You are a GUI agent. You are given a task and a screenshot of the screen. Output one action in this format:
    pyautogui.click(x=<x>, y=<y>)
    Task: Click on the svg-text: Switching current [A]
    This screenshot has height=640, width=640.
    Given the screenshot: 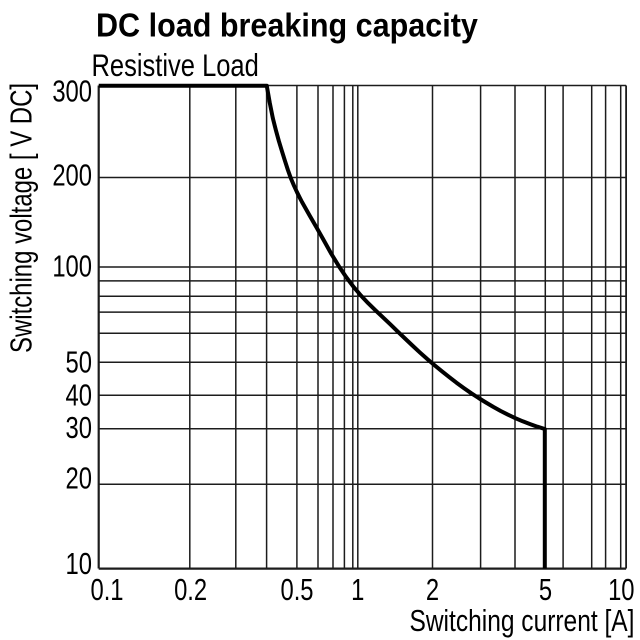 What is the action you would take?
    pyautogui.click(x=521, y=620)
    